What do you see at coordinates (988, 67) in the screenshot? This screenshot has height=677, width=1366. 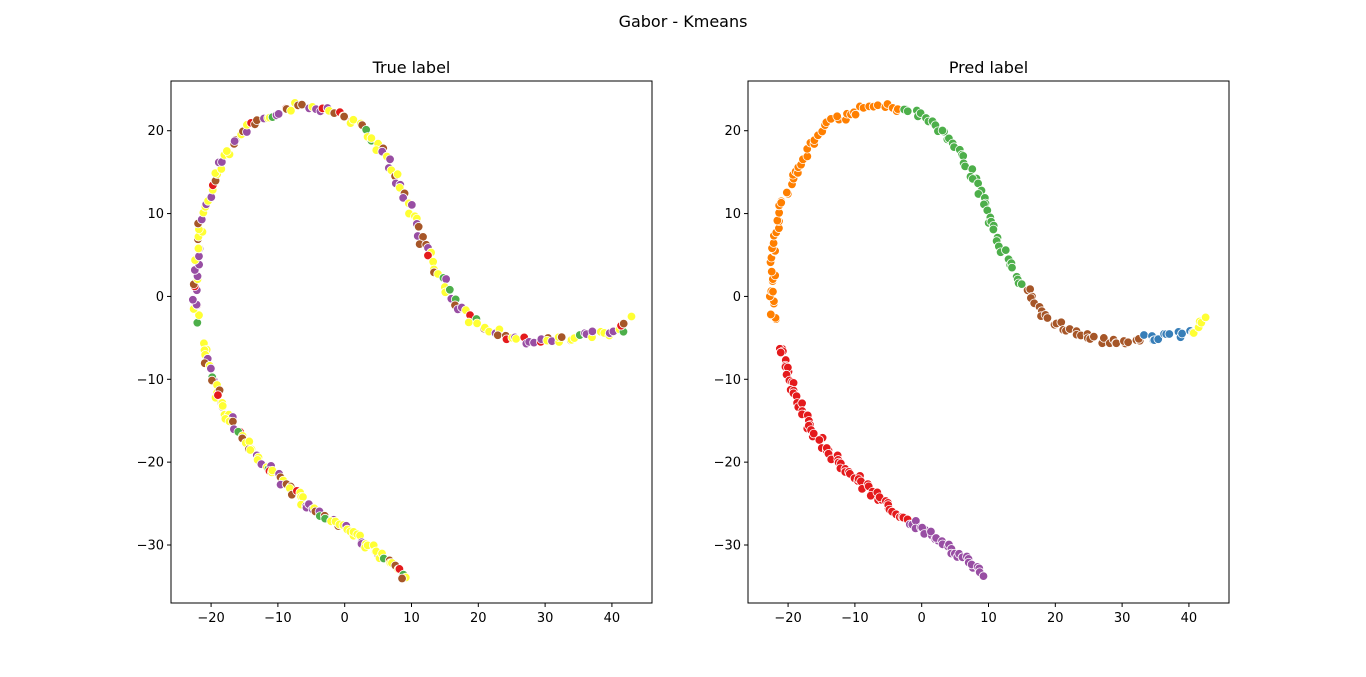 I see `panel-title: Pred label` at bounding box center [988, 67].